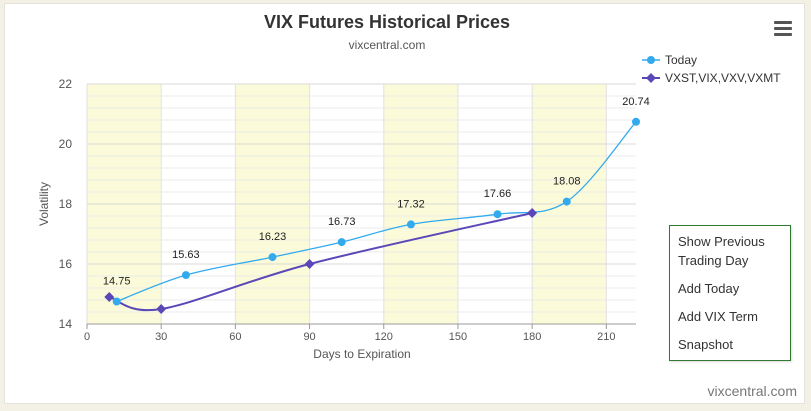 The image size is (811, 411). I want to click on data-label-s0-2: 16.23, so click(273, 237).